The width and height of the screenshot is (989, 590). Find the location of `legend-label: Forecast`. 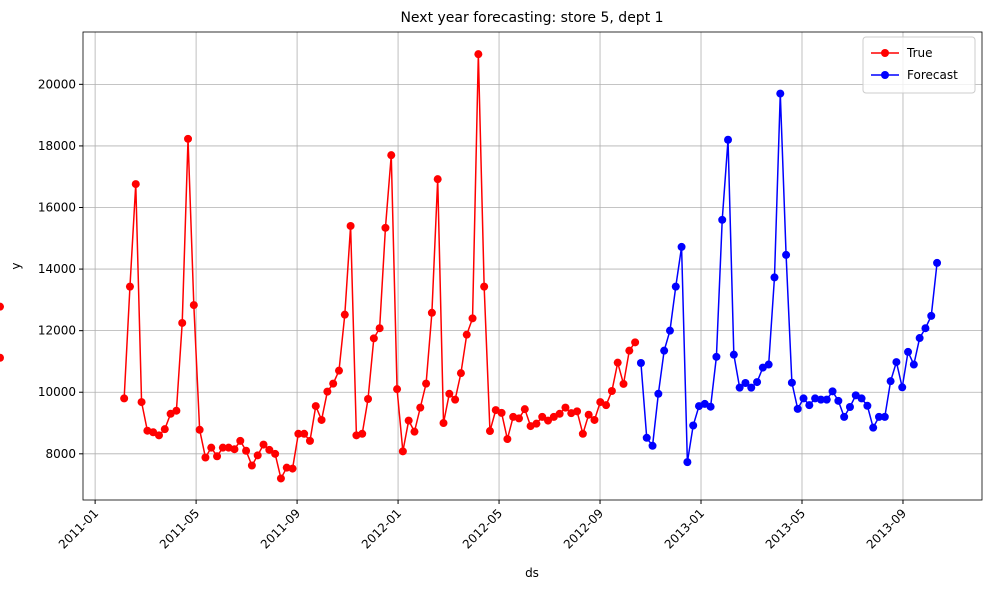

legend-label: Forecast is located at coordinates (932, 75).